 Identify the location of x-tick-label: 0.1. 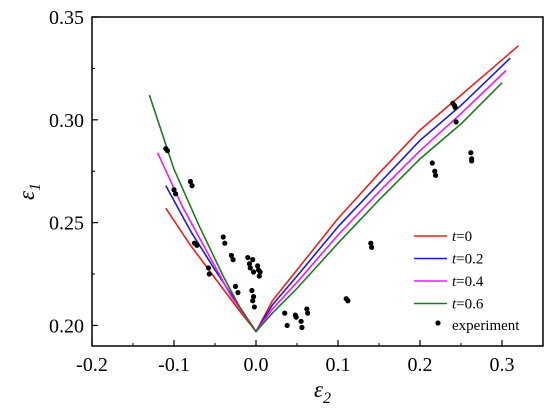
(338, 365).